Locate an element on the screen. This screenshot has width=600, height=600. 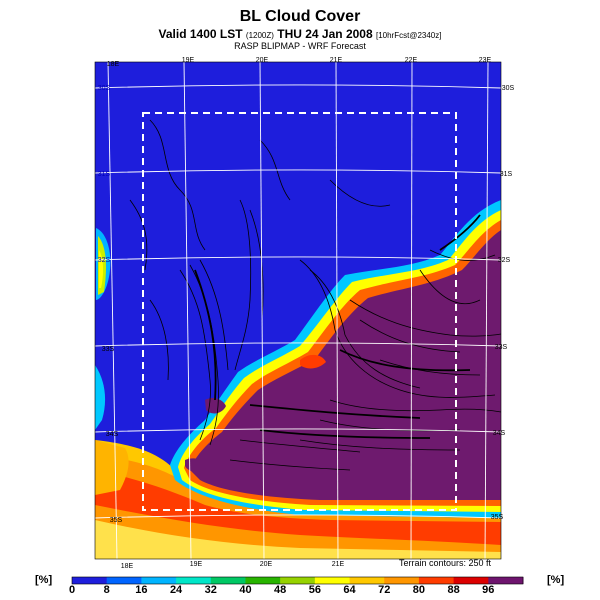
colorbar-tick-label: 72 is located at coordinates (384, 590).